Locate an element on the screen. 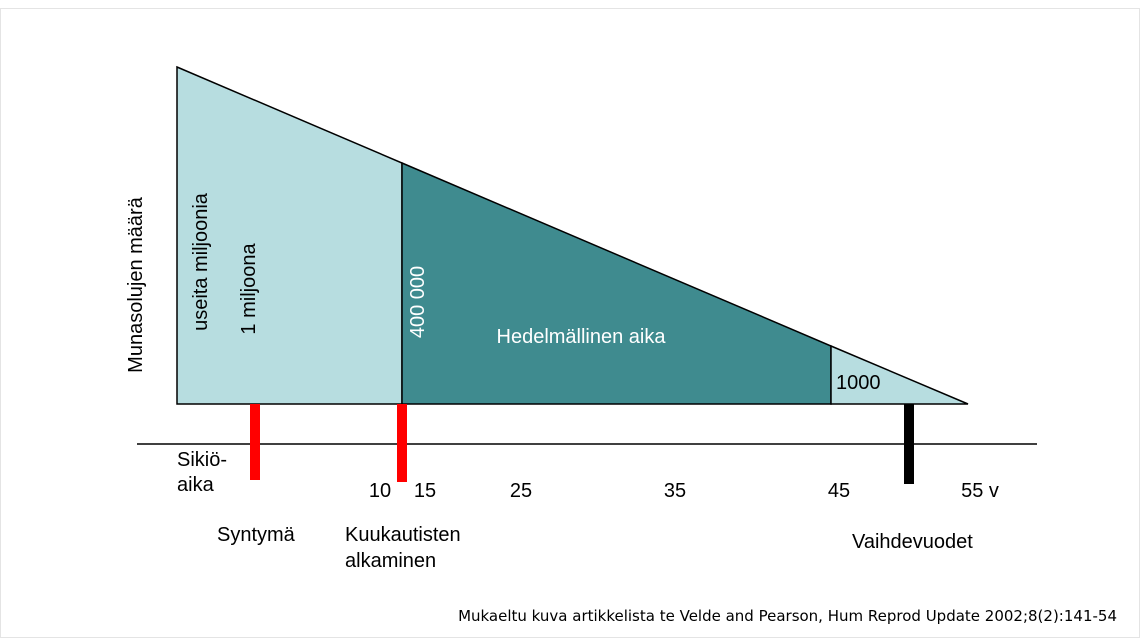 Image resolution: width=1141 pixels, height=639 pixels. x-label: 35 is located at coordinates (675, 491).